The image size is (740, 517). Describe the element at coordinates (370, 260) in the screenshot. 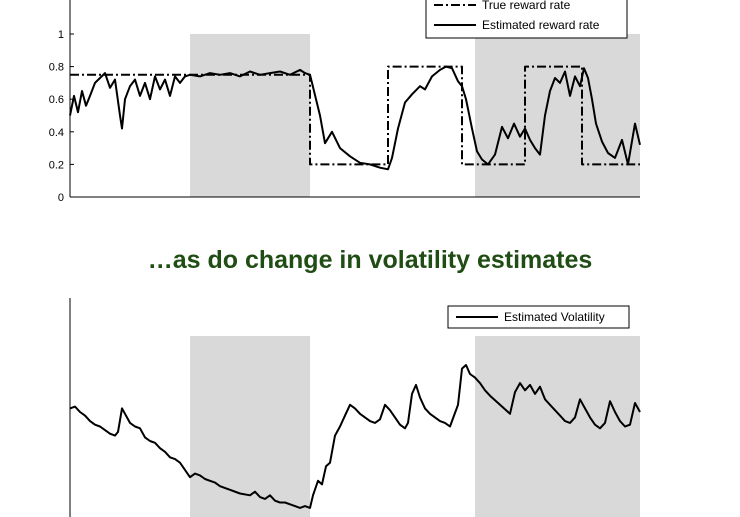

I see `caption-text: …as do change in volatility estimates` at that location.